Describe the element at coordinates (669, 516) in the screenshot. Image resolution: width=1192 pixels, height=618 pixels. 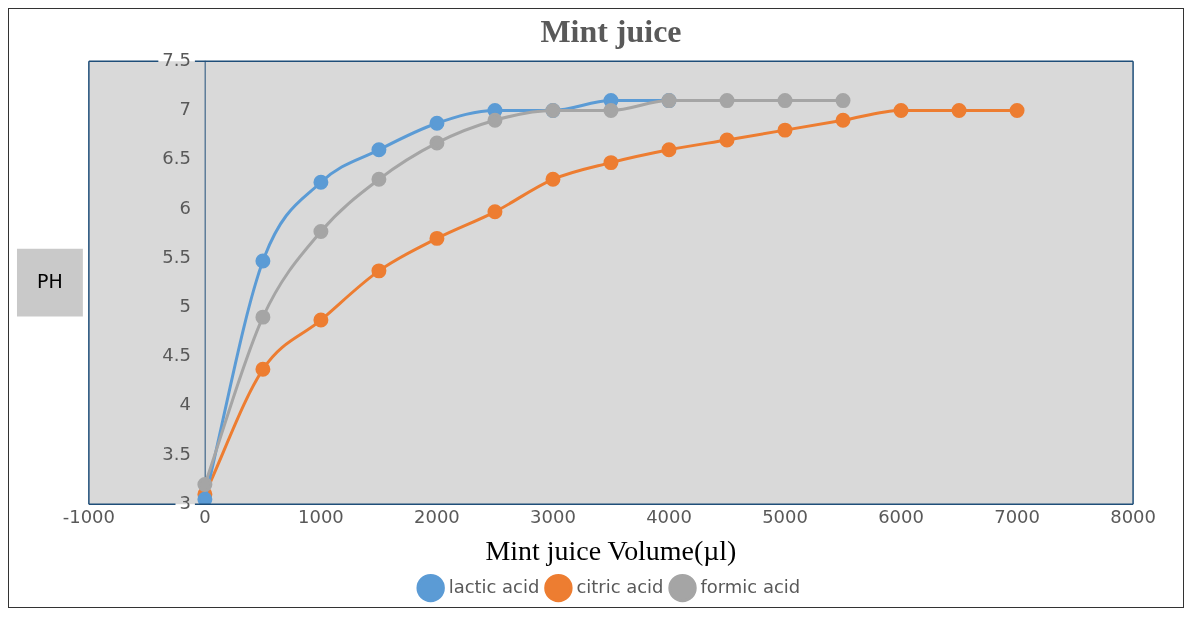
I see `x-tick-label: 4000` at that location.